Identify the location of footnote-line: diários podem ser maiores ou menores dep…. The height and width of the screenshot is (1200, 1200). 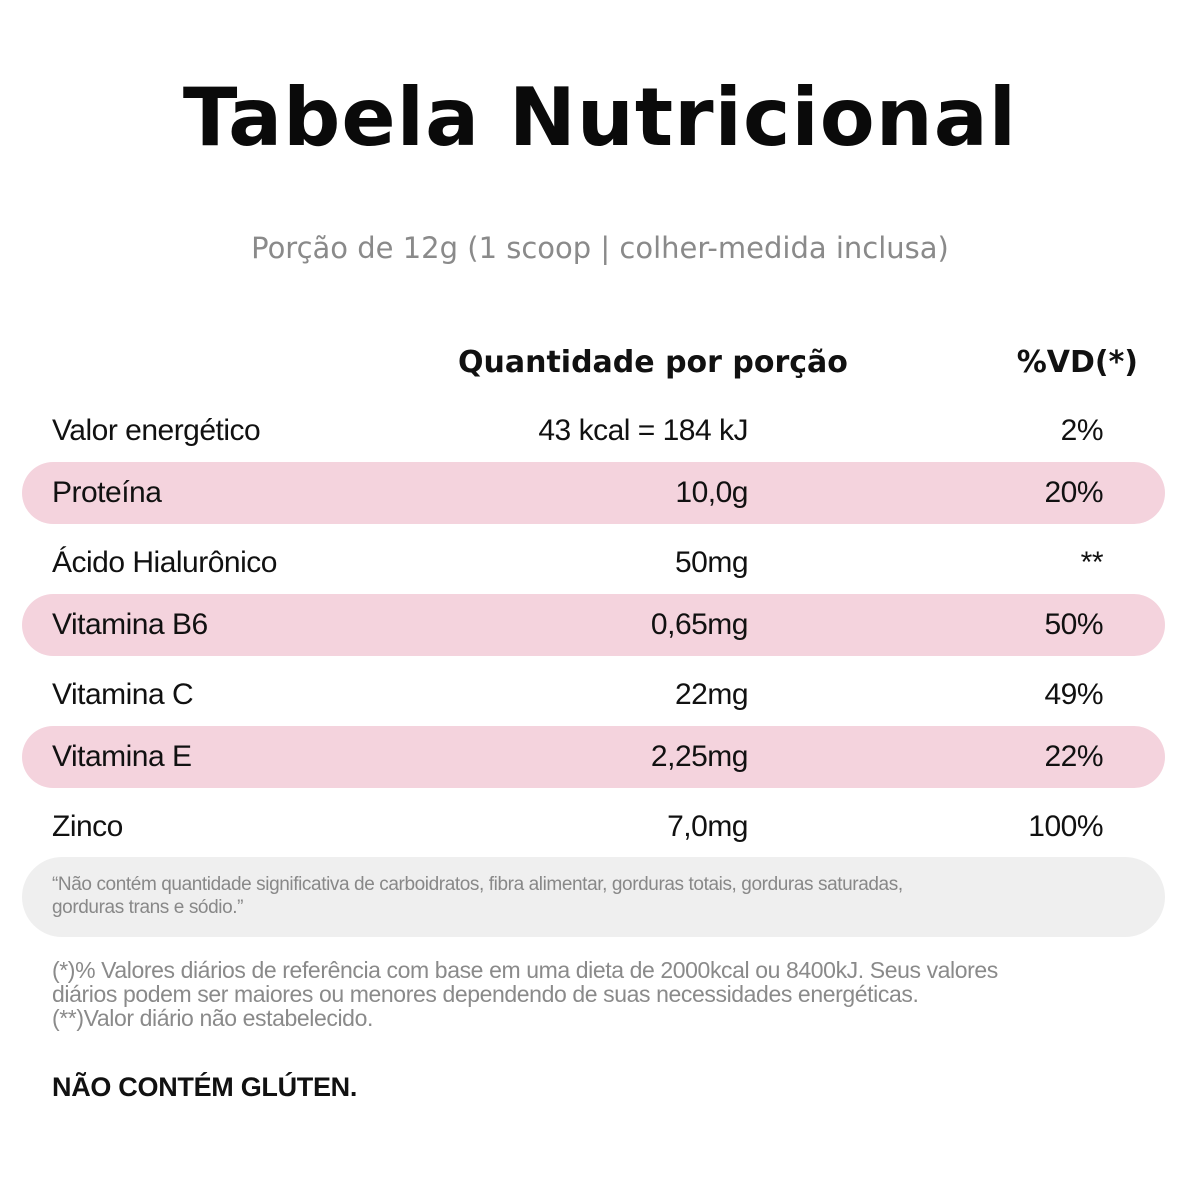
(485, 994).